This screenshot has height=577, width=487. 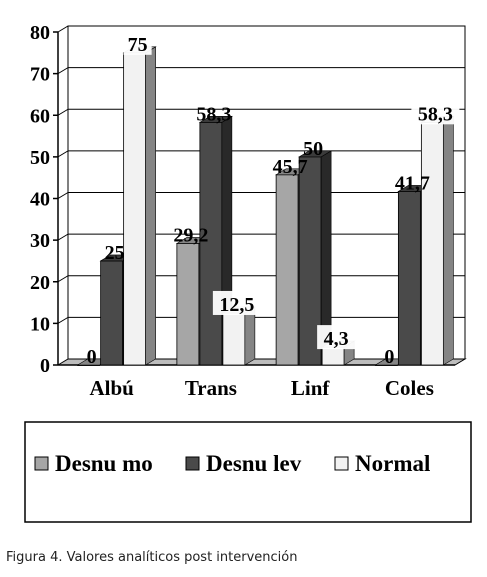 I want to click on legend-label: Desnu lev, so click(x=254, y=463).